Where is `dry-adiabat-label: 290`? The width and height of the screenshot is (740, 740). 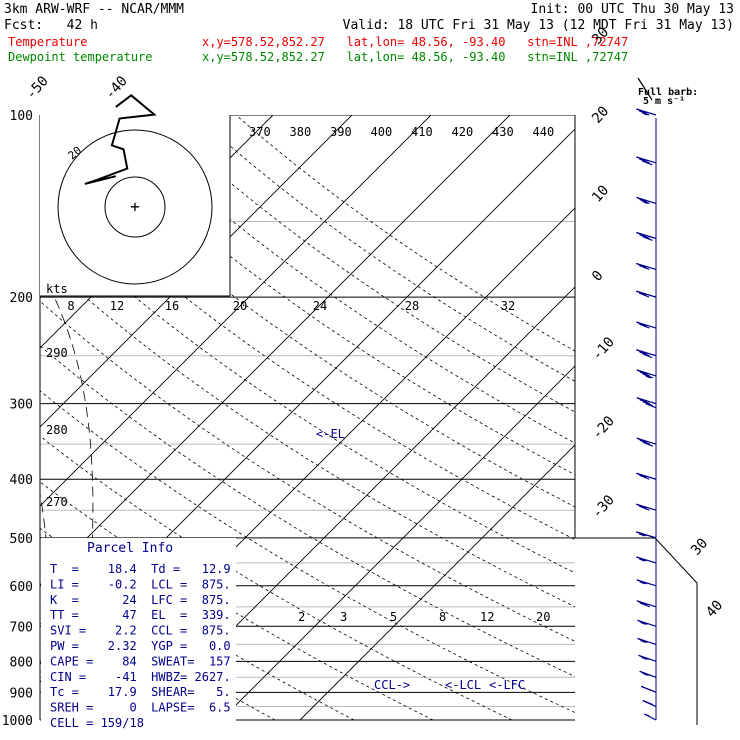 dry-adiabat-label: 290 is located at coordinates (57, 353).